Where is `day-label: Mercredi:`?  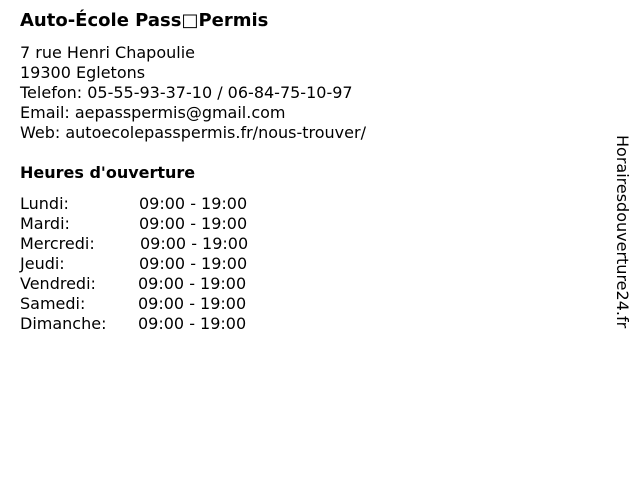 day-label: Mercredi: is located at coordinates (57, 243).